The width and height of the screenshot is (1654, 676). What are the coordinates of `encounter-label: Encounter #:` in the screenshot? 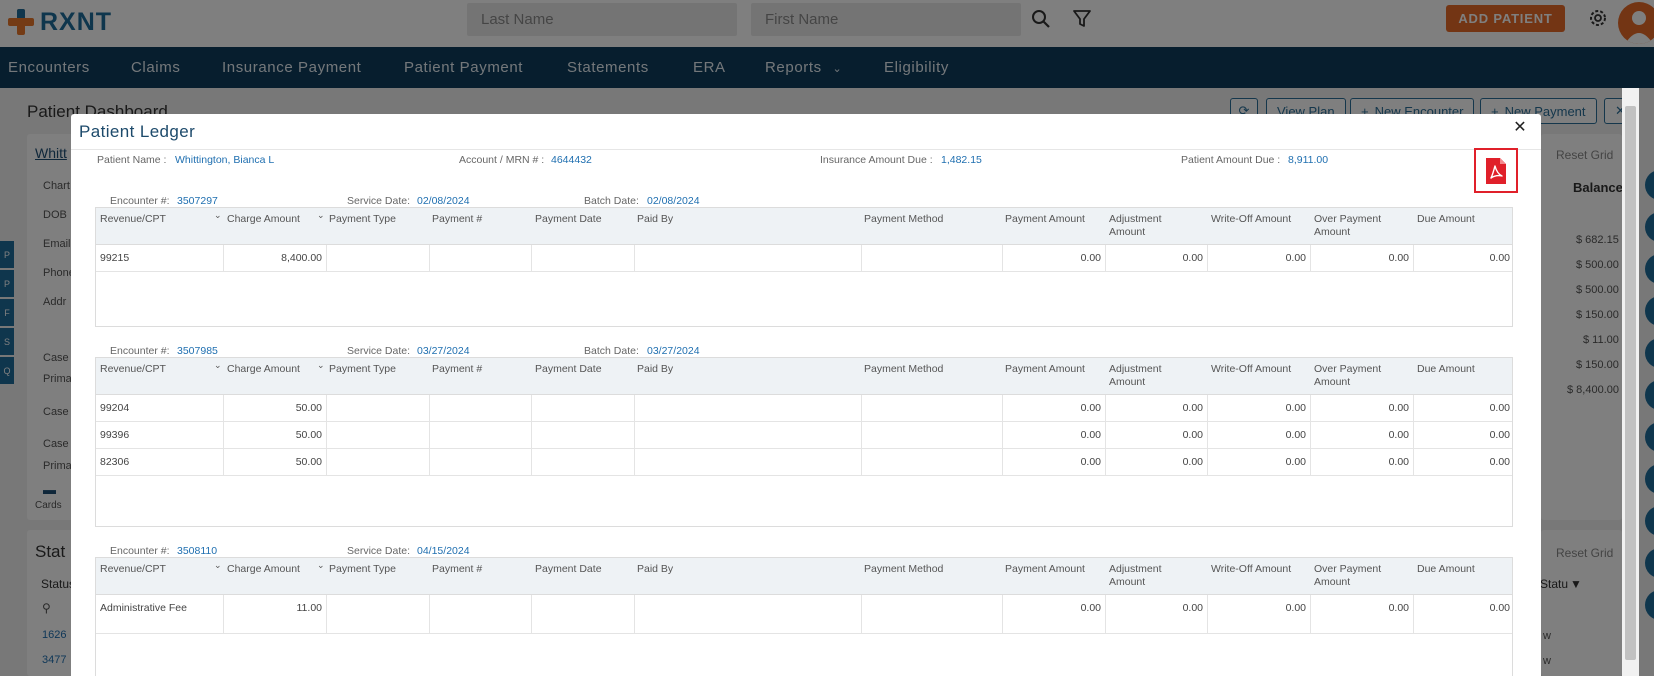 It's located at (140, 351).